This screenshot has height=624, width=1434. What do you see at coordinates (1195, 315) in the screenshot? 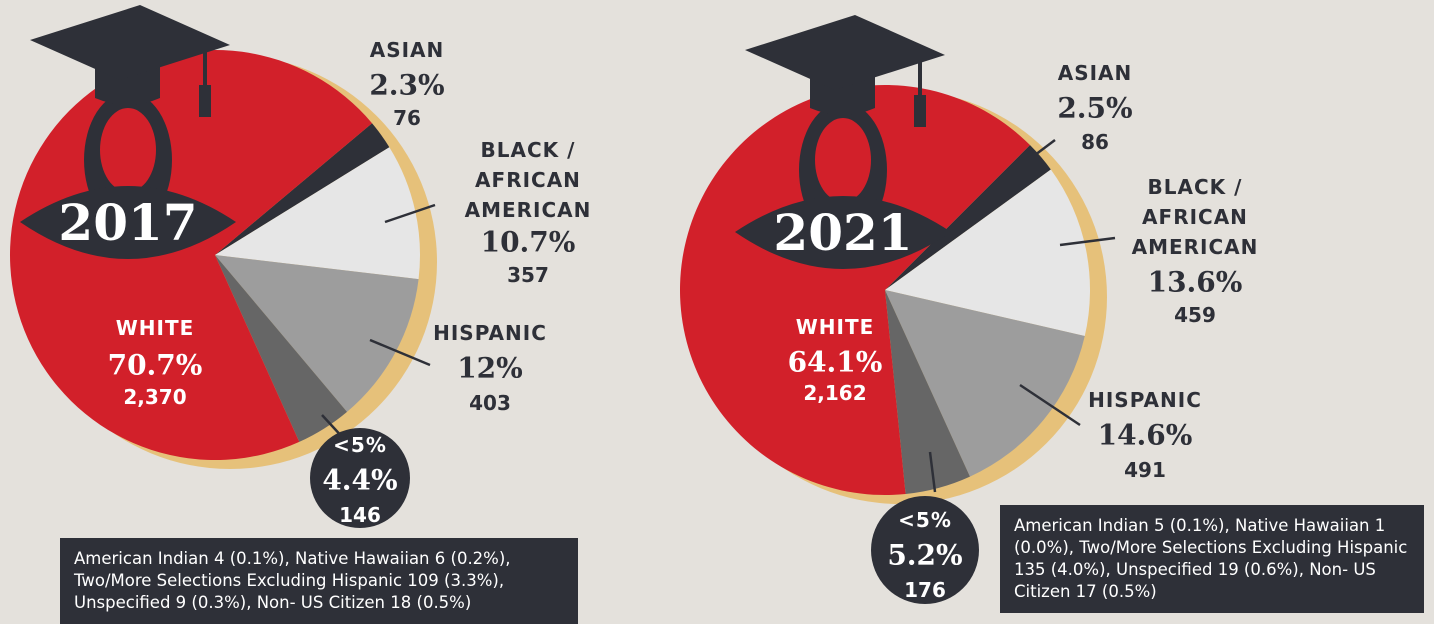
I see `count-label: 459` at bounding box center [1195, 315].